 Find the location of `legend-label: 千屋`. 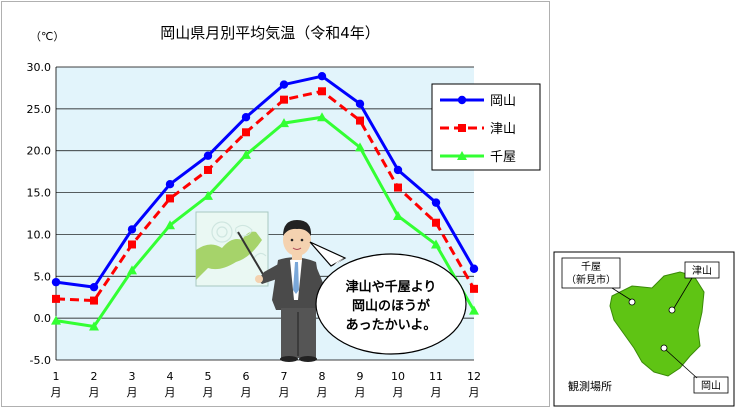

legend-label: 千屋 is located at coordinates (503, 157).